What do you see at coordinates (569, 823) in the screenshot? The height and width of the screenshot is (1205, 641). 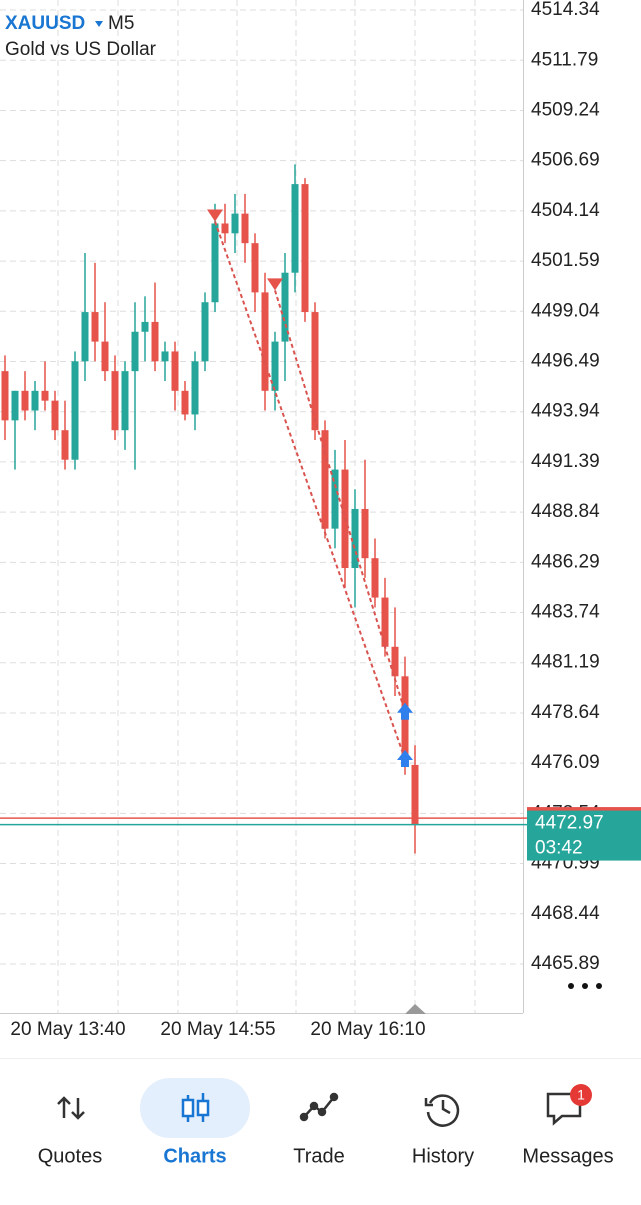 I see `bid-price: 4472.97` at bounding box center [569, 823].